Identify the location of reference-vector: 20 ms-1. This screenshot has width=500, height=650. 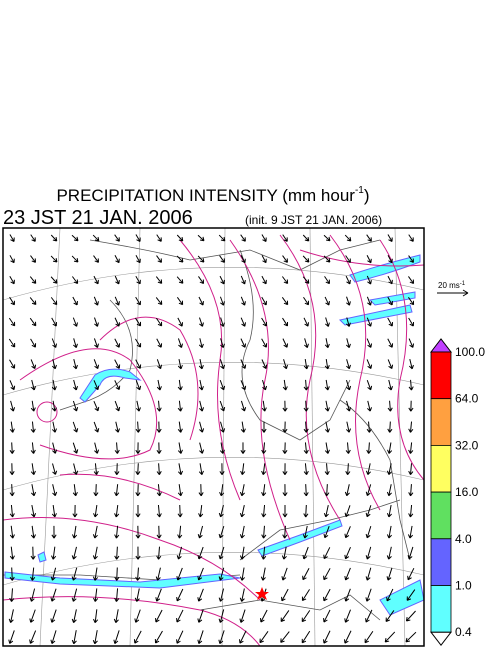
(453, 289).